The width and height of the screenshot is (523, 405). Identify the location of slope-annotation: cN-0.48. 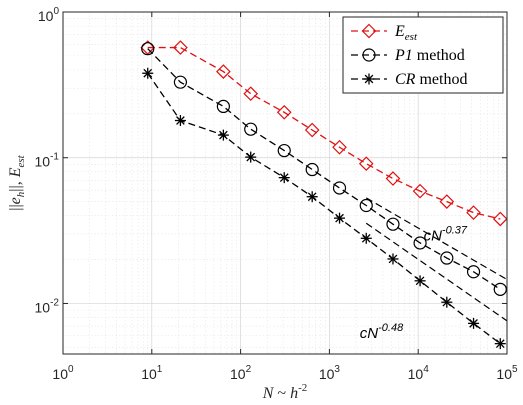
(382, 332).